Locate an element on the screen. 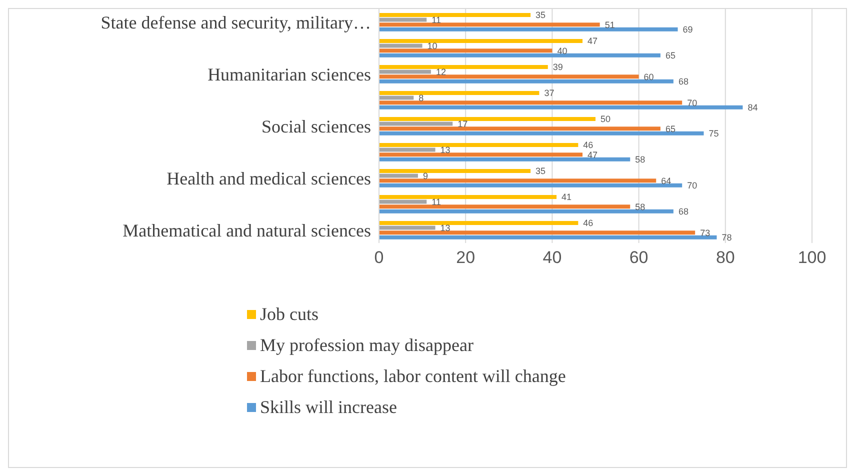 Image resolution: width=853 pixels, height=474 pixels. data-label: 60 is located at coordinates (649, 77).